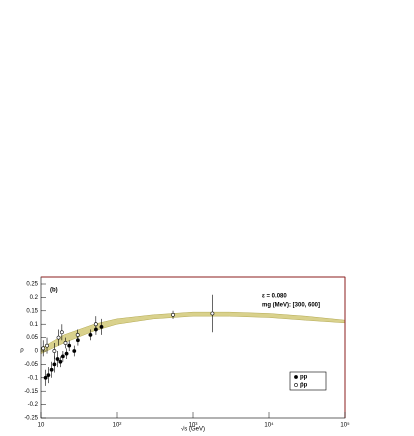  What do you see at coordinates (274, 297) in the screenshot?
I see `annotation: ε = 0.080` at bounding box center [274, 297].